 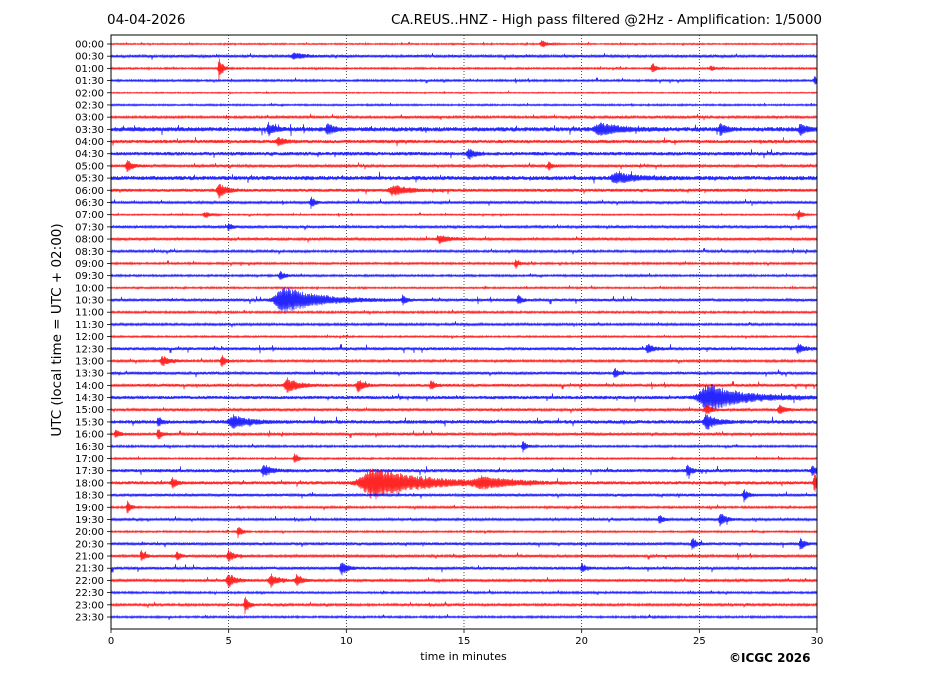 I want to click on trace-1900, so click(x=464, y=507).